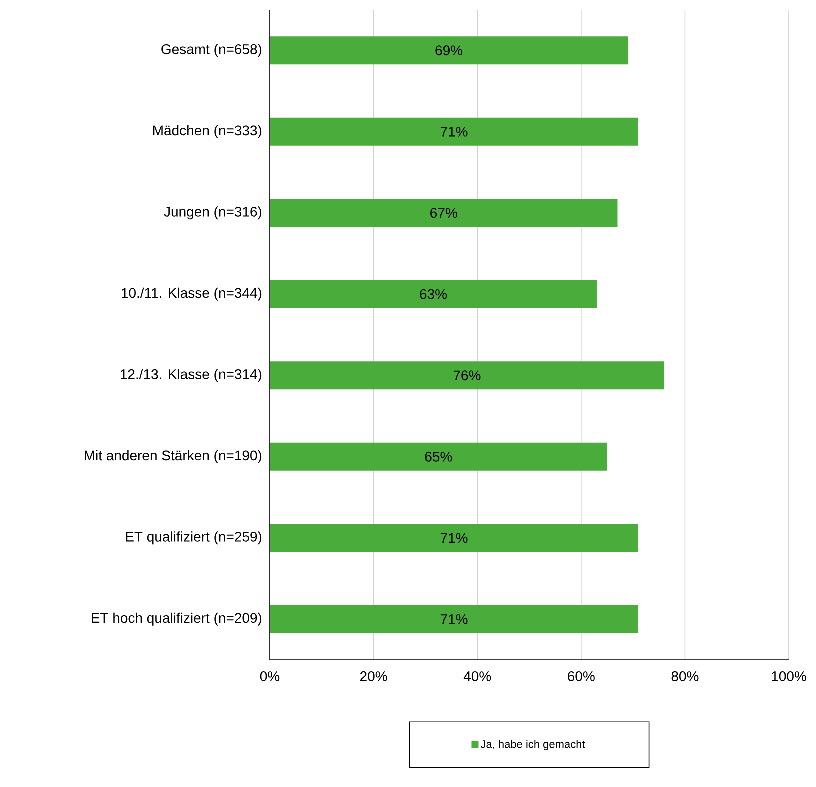  I want to click on data-label: 69%, so click(449, 51).